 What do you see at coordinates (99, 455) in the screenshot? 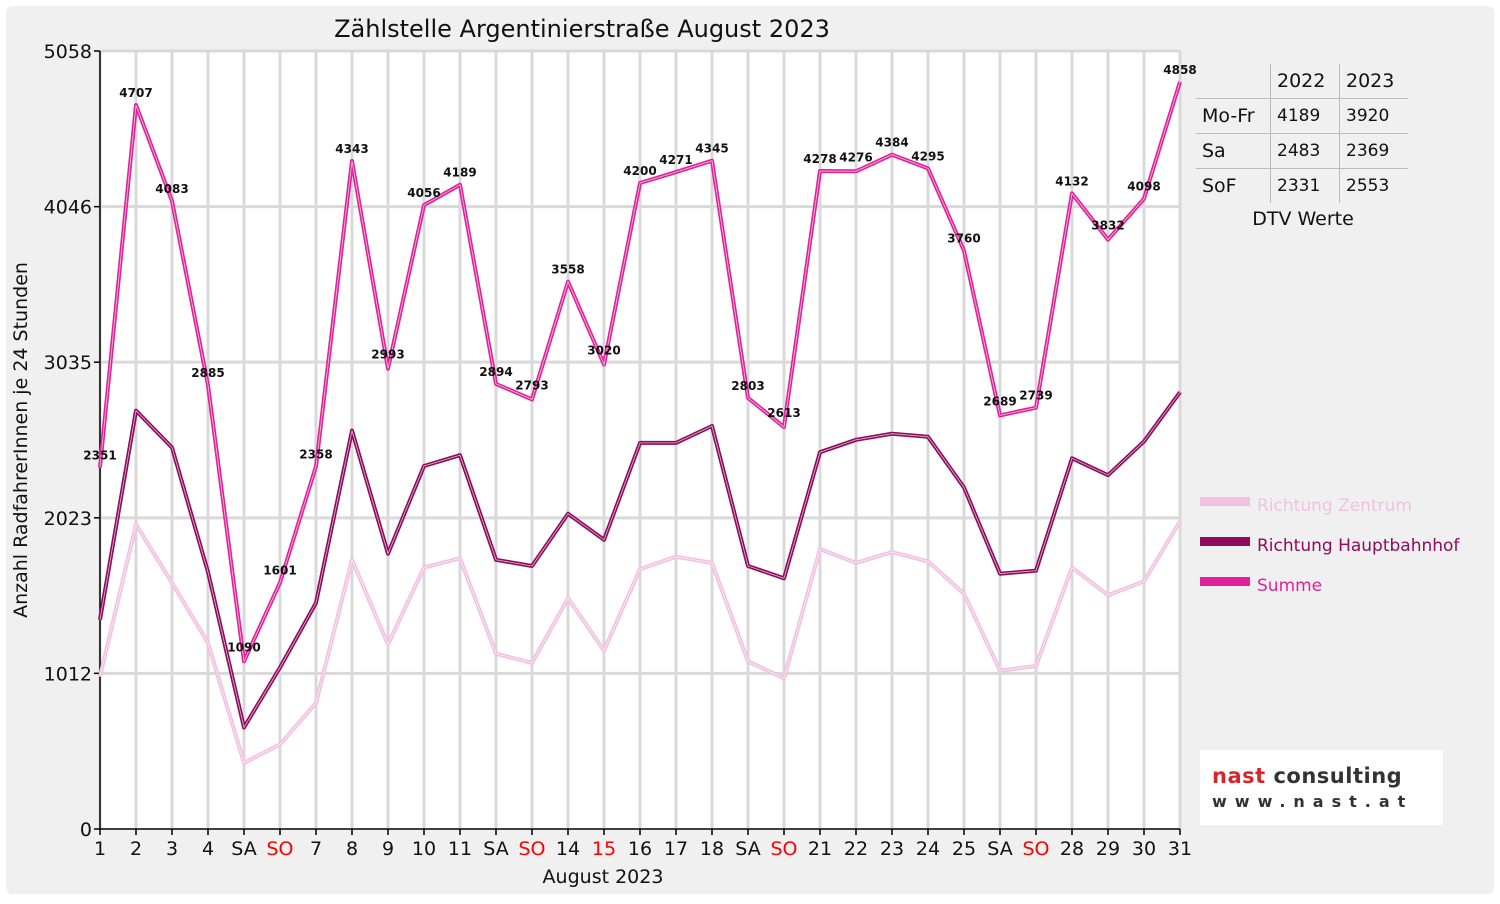
I see `data-label: 2351` at bounding box center [99, 455].